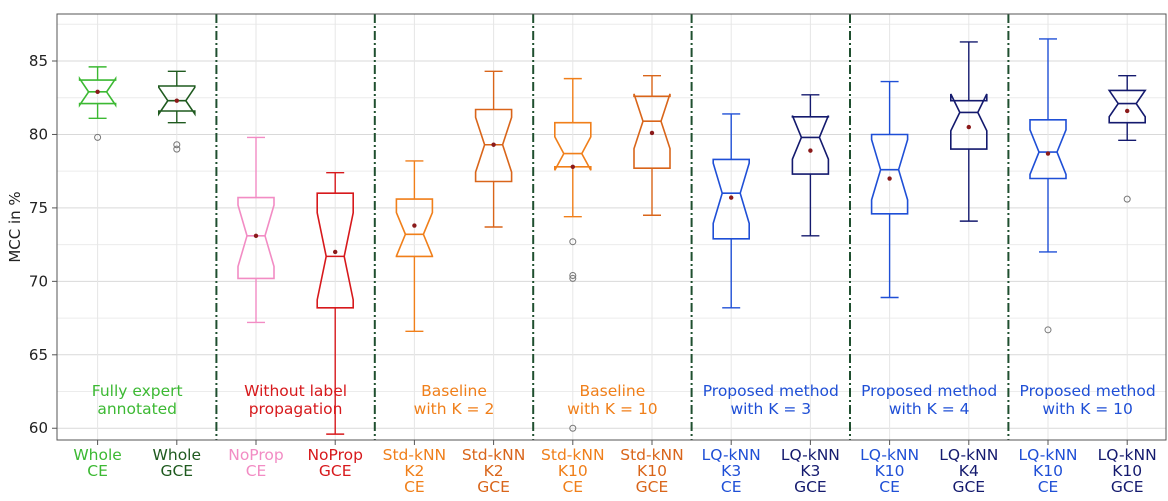  I want to click on x-category-label: LQ-kNN K4 GCE, so click(968, 471).